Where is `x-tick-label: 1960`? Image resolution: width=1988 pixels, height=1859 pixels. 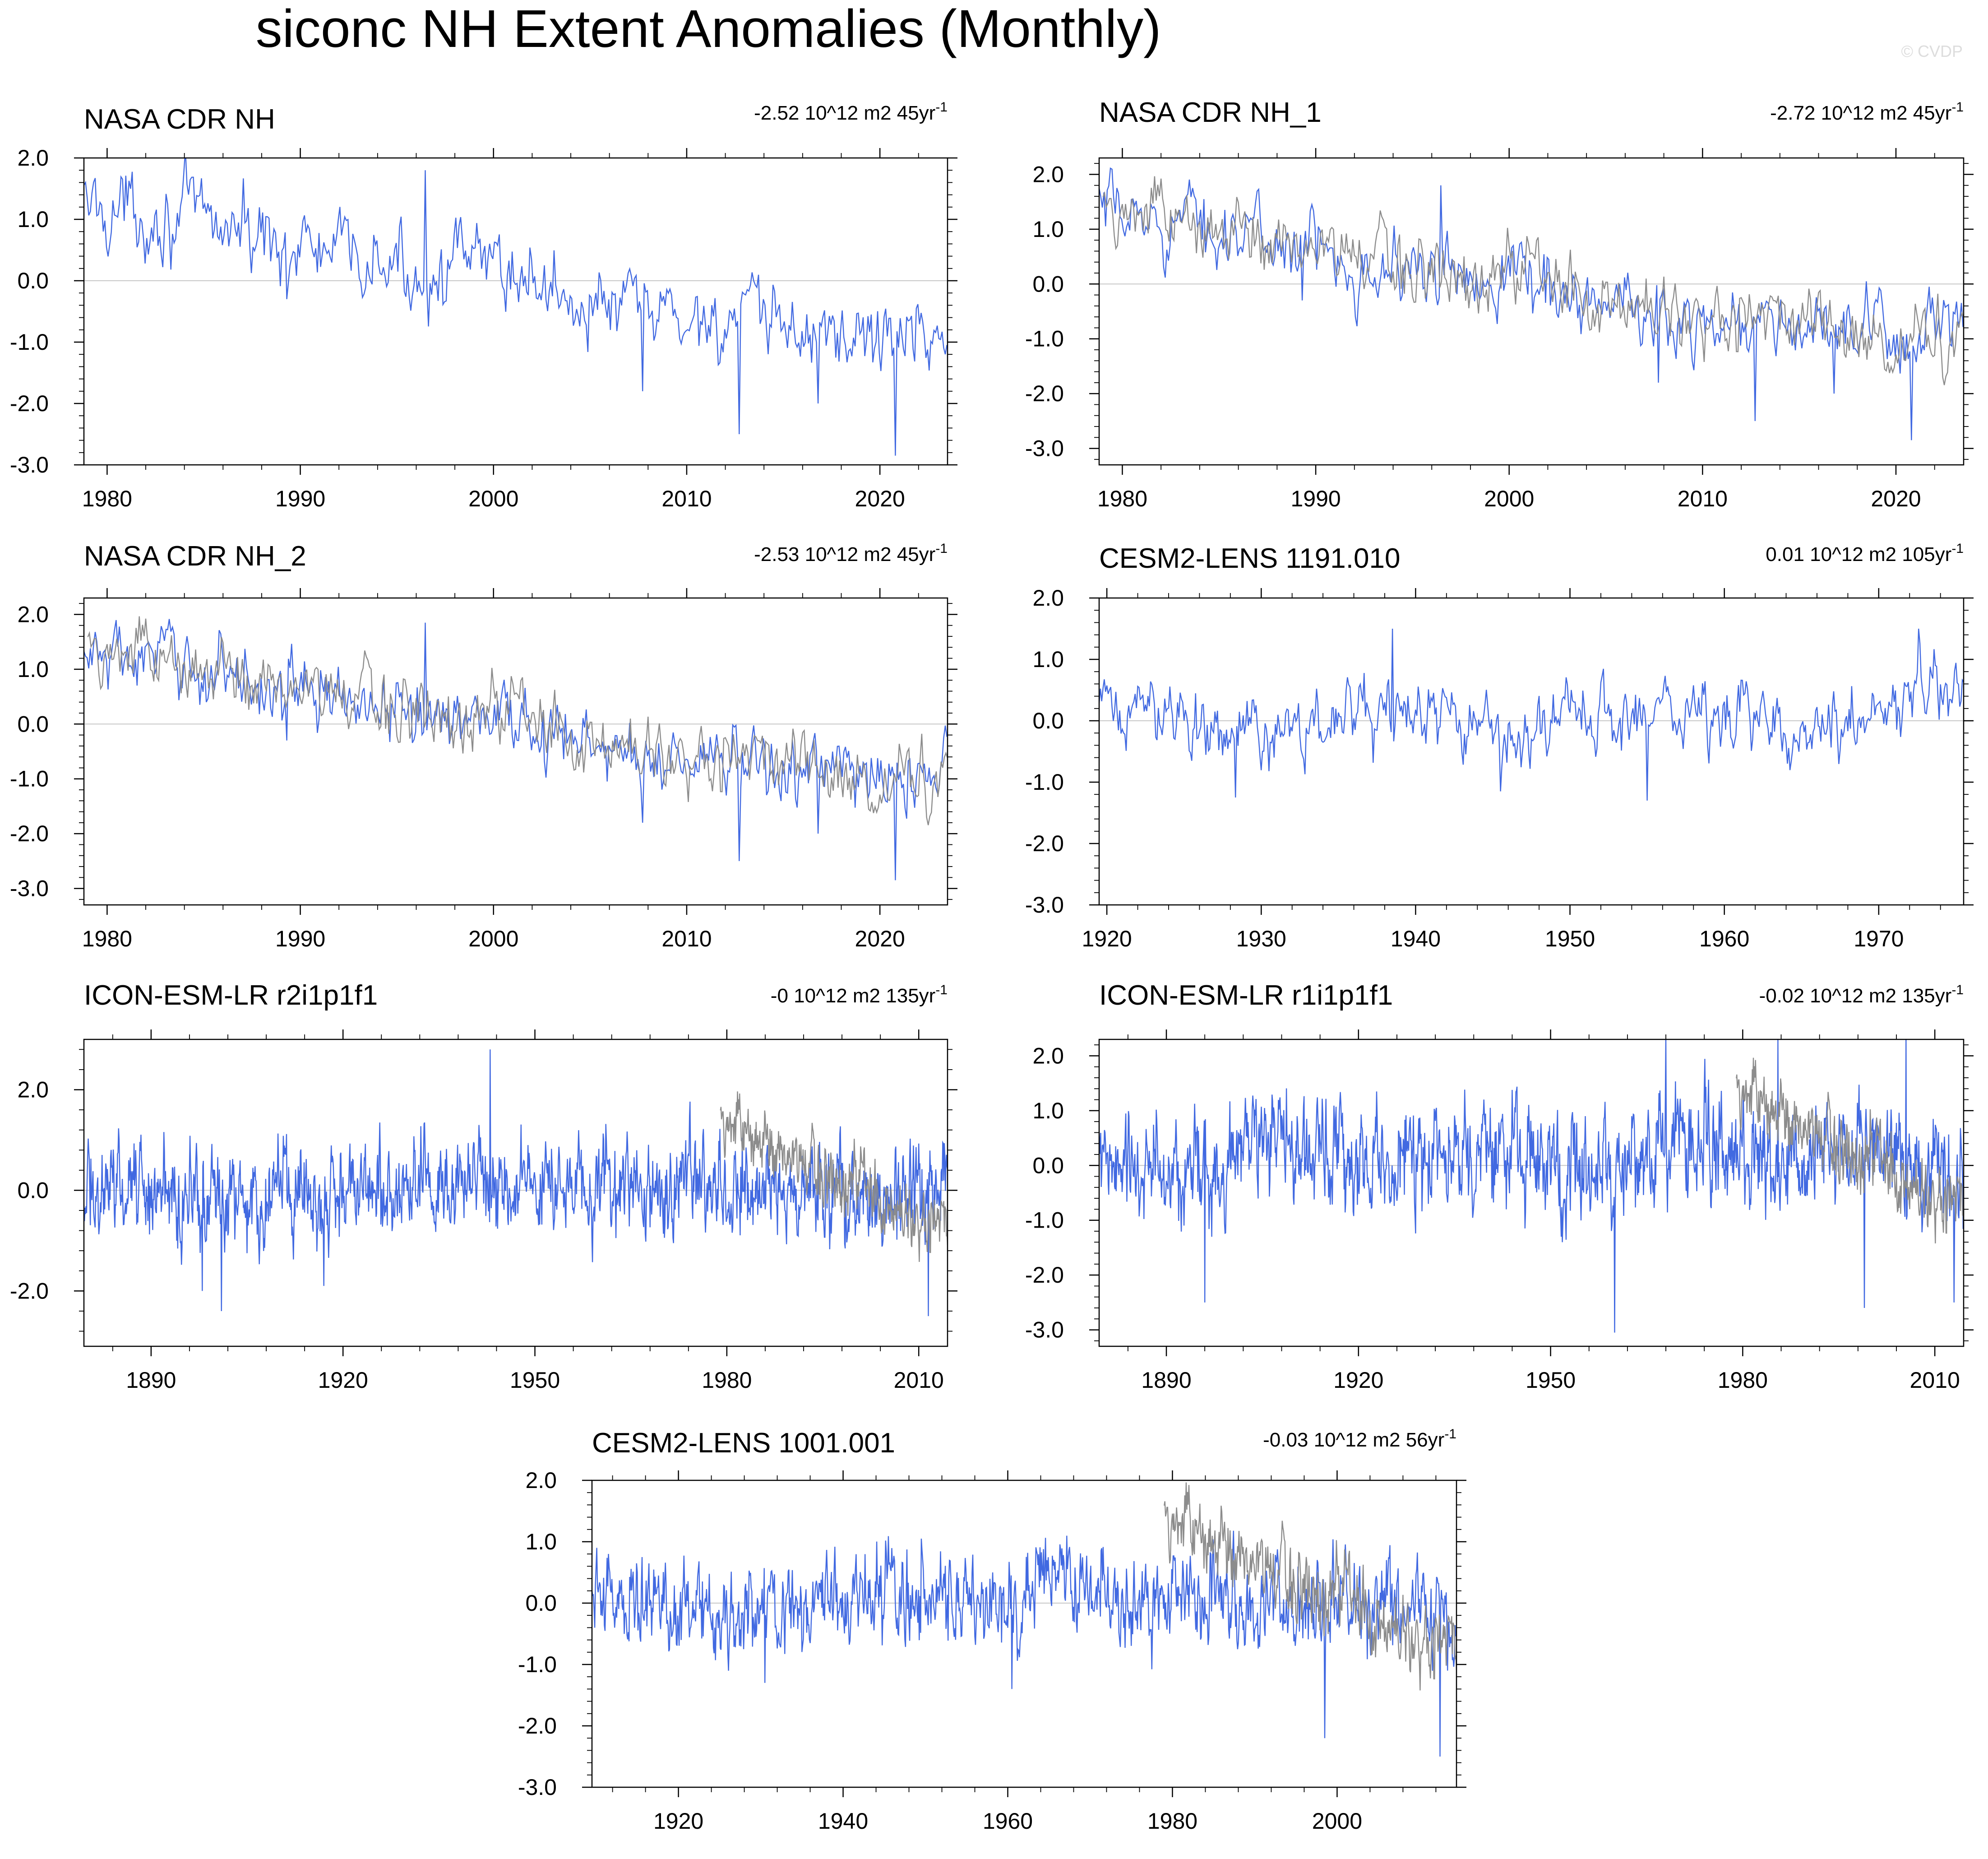
x-tick-label: 1960 is located at coordinates (1008, 1821).